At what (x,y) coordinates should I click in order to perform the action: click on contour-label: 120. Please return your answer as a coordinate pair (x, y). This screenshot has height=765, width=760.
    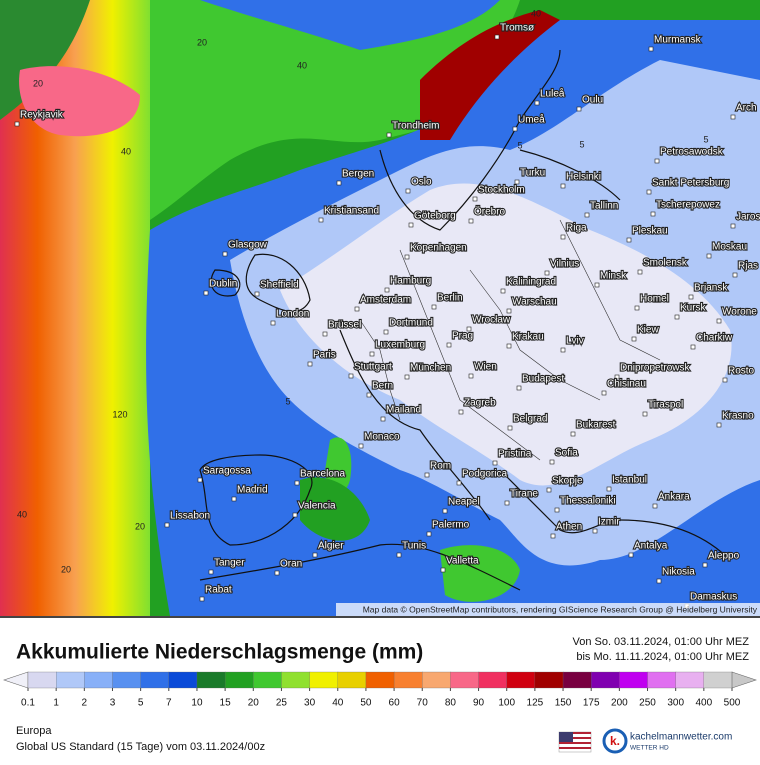
    Looking at the image, I should click on (119, 414).